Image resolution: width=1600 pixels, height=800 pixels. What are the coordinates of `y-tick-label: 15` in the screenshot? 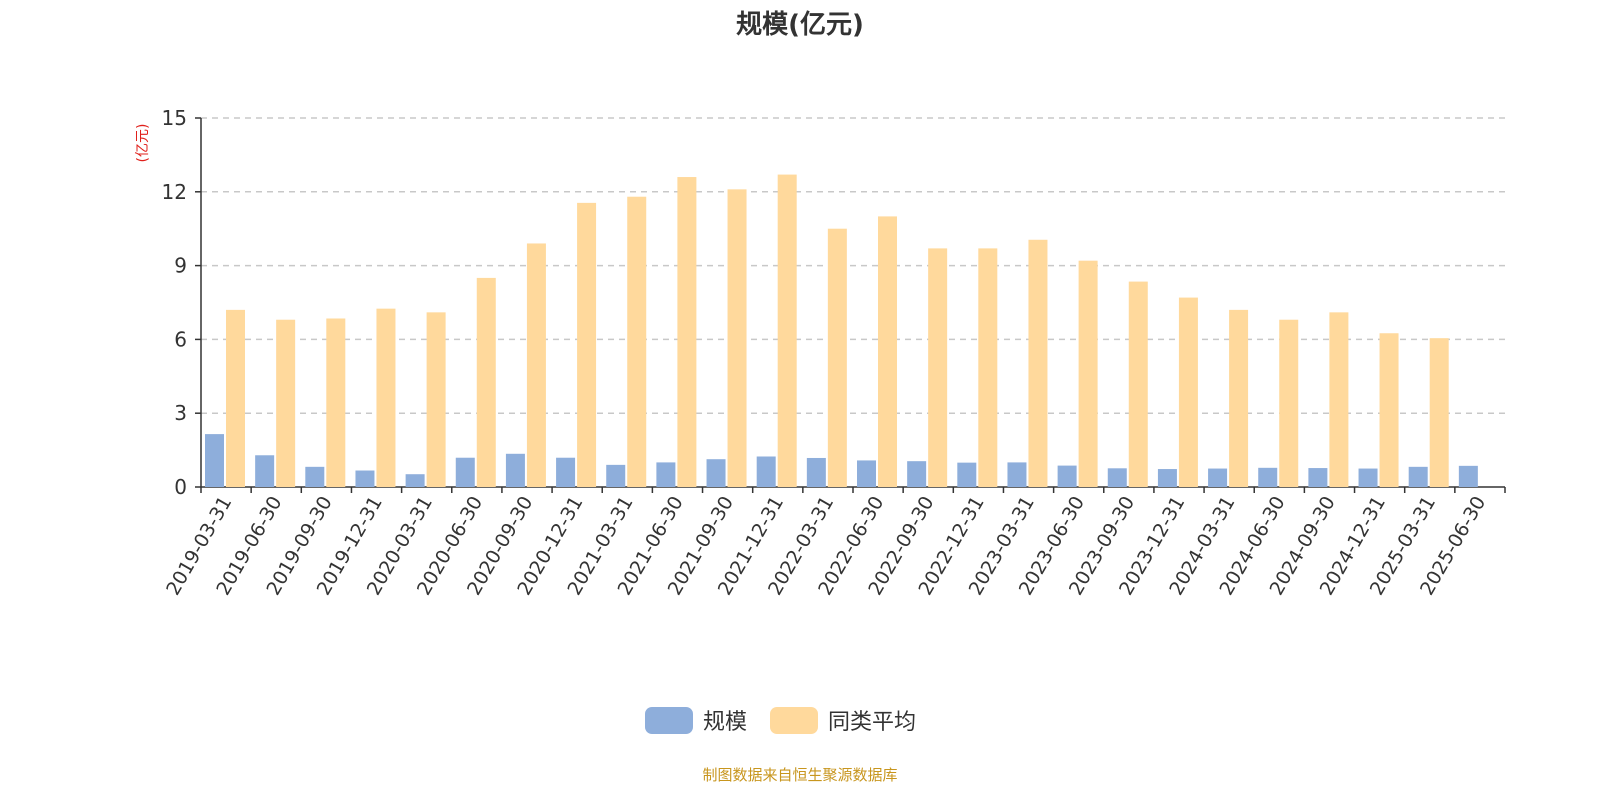 It's located at (174, 118).